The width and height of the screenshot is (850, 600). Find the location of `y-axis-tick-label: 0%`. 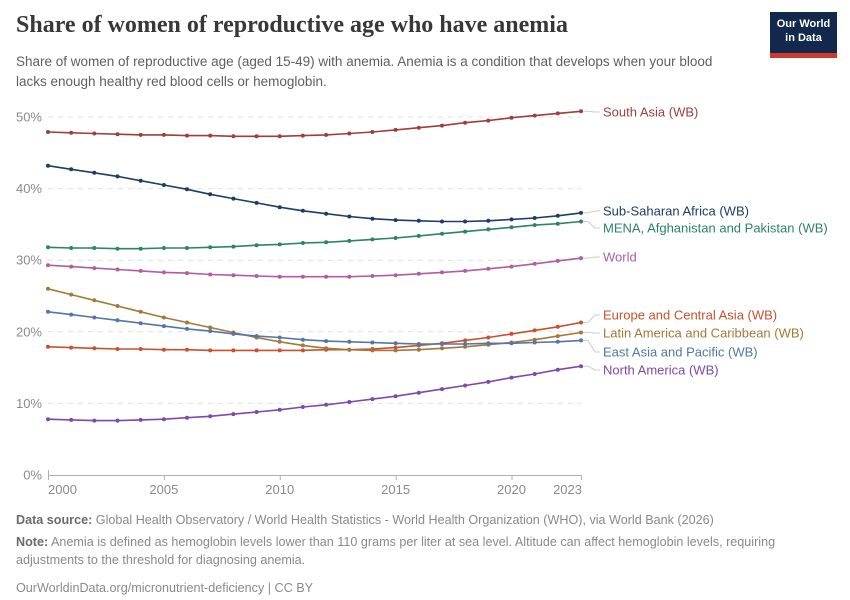

y-axis-tick-label: 0% is located at coordinates (32, 475).